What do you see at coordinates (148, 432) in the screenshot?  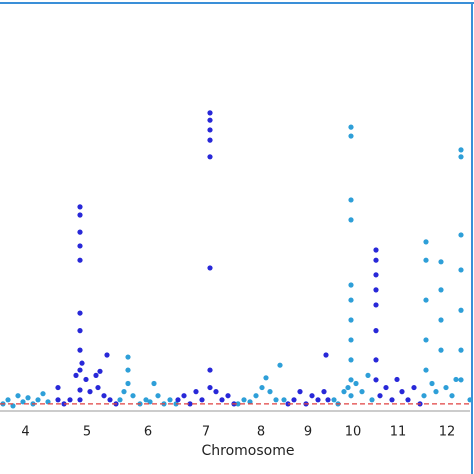 I see `chromosome-label: 6` at bounding box center [148, 432].